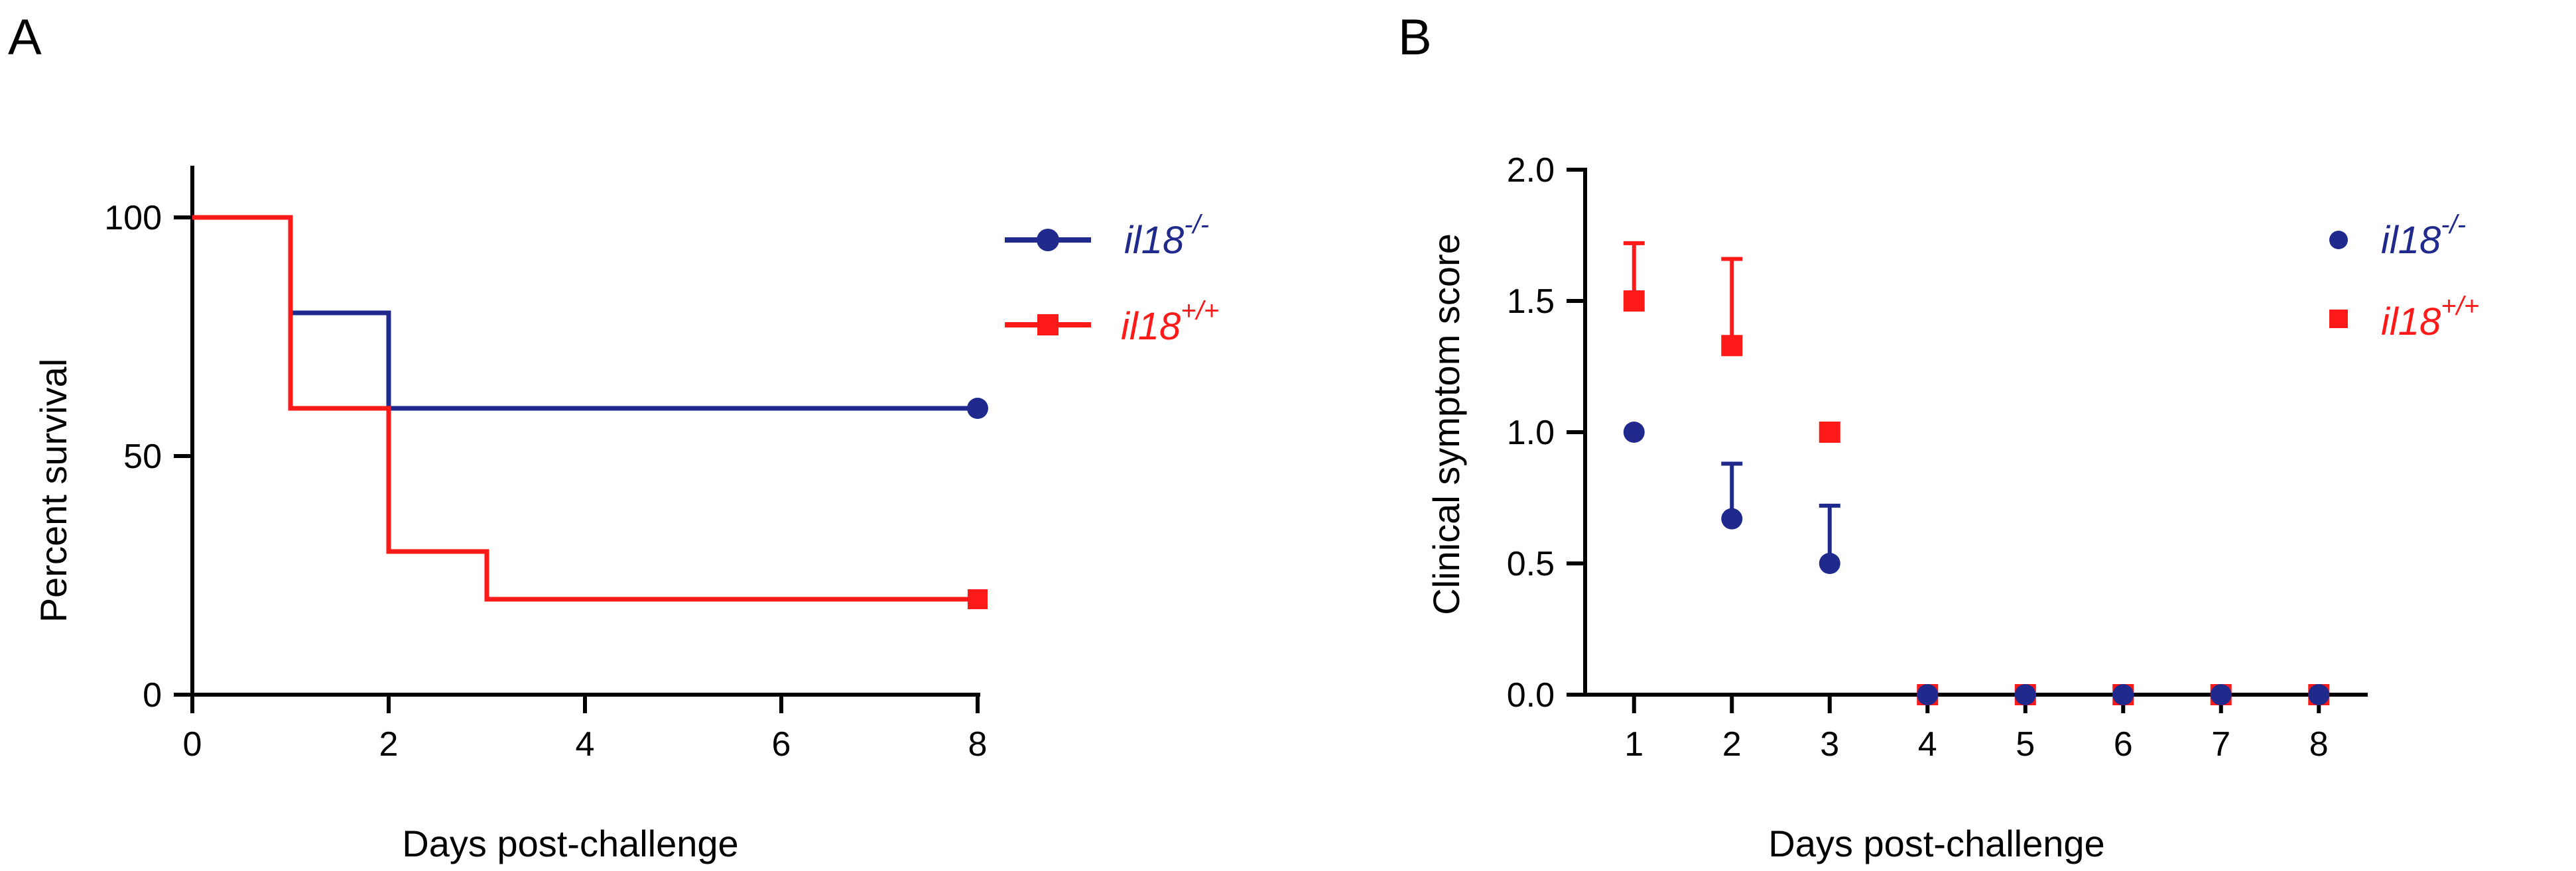 The height and width of the screenshot is (871, 2576). Describe the element at coordinates (585, 744) in the screenshot. I see `panel-a-x-tick-label: 4` at that location.